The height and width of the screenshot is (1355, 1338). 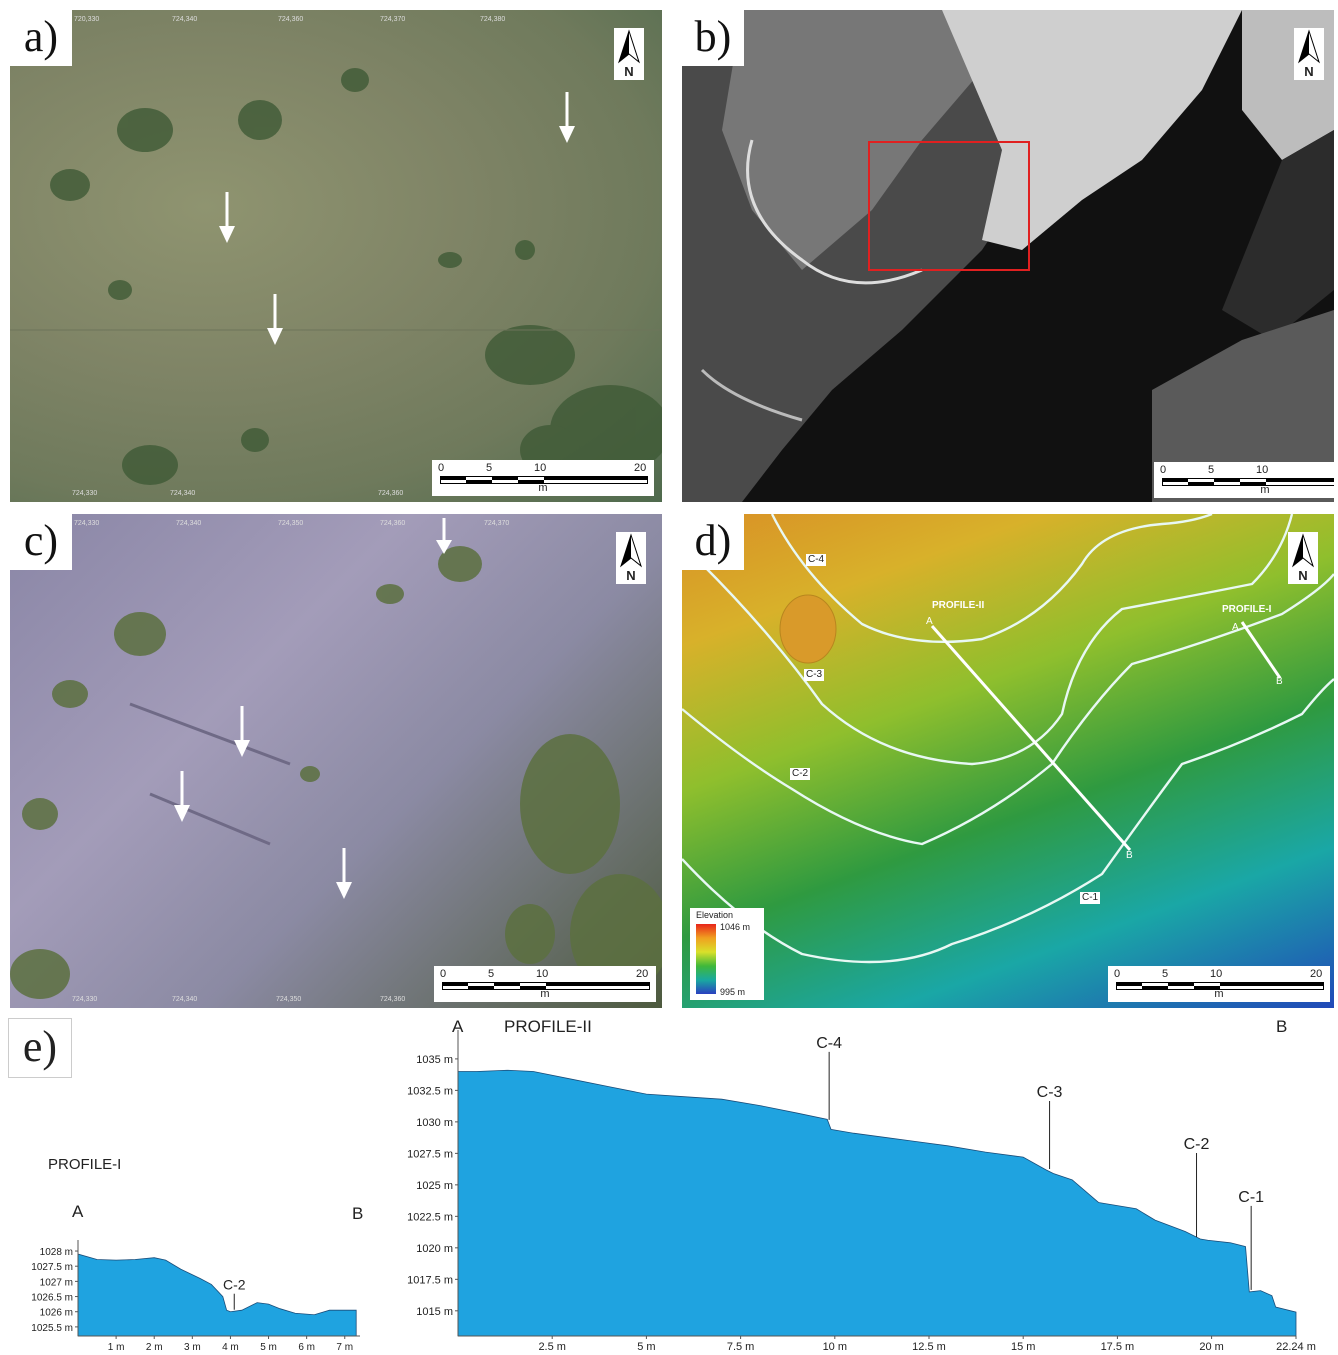 I want to click on x-tick-label: 2.5 m, so click(x=552, y=1347).